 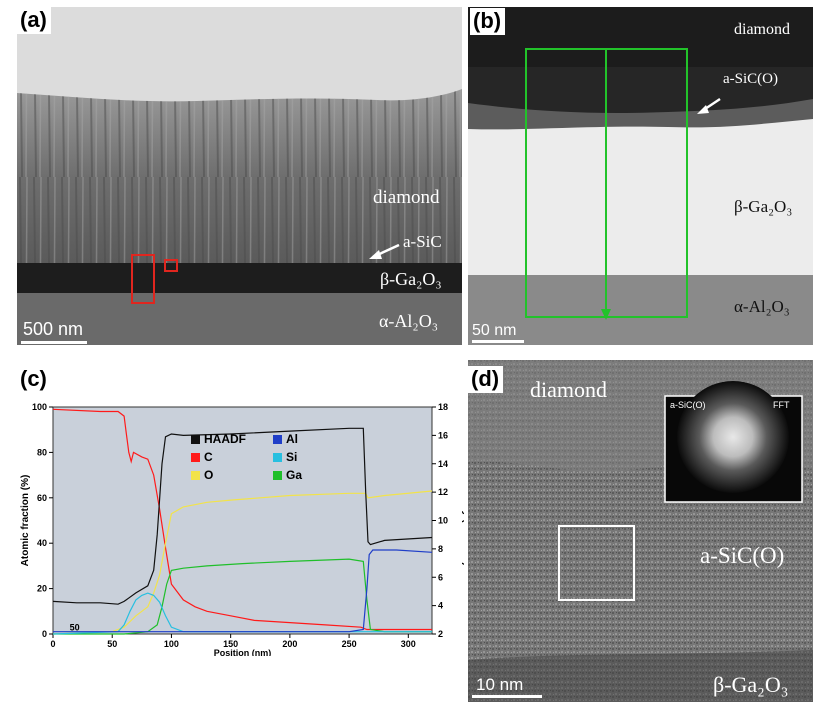 I want to click on x-tick-label: 300, so click(x=408, y=644).